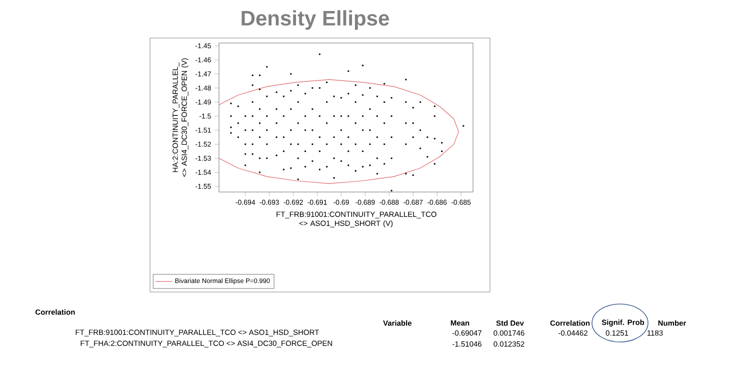 Image resolution: width=729 pixels, height=386 pixels. Describe the element at coordinates (339, 131) in the screenshot. I see `line-series` at that location.